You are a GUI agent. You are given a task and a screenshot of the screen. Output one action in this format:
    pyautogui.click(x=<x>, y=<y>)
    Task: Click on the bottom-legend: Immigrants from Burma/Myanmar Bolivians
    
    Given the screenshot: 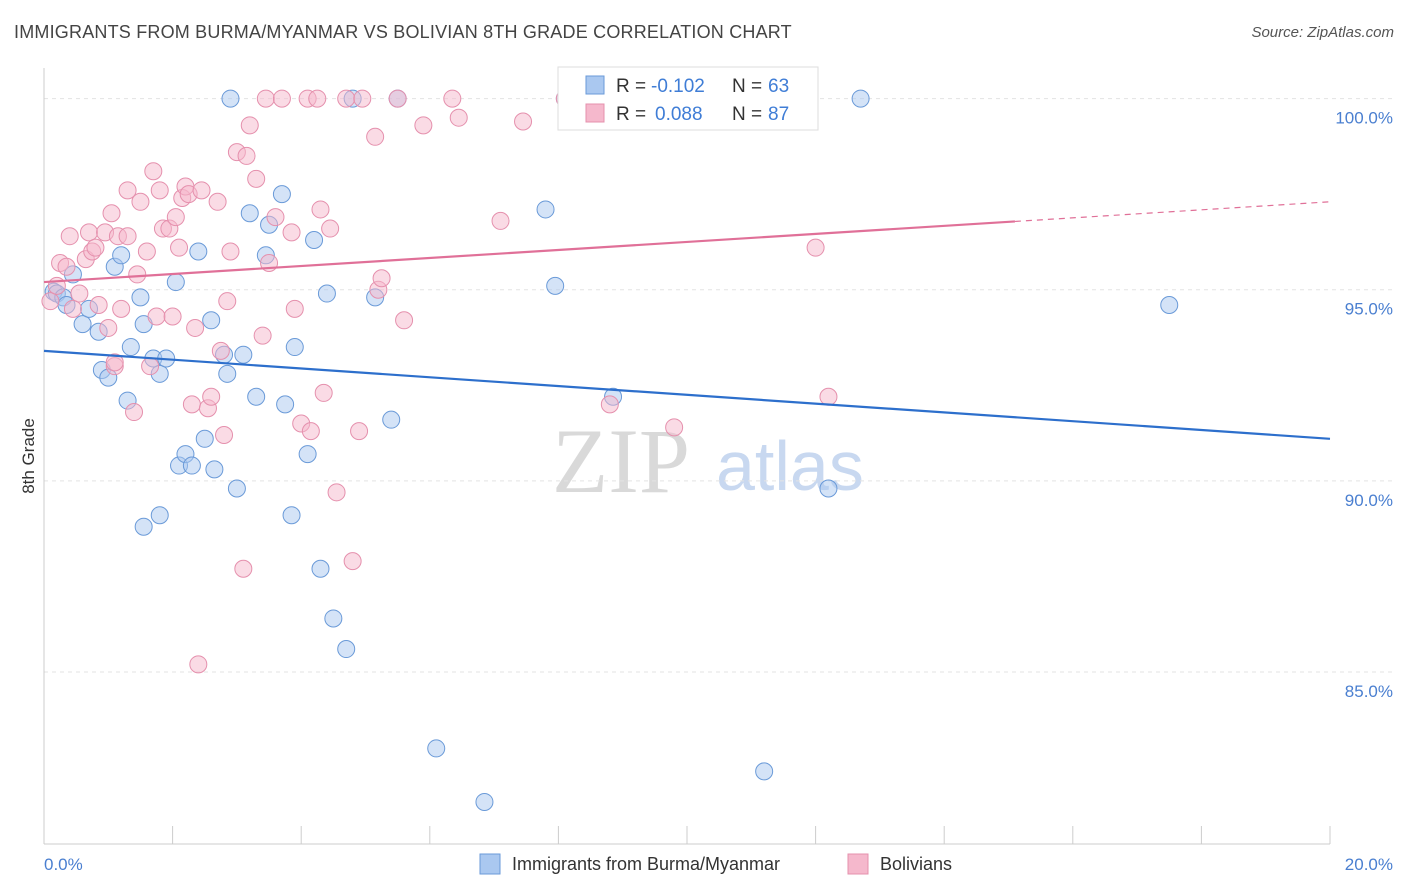 What is the action you would take?
    pyautogui.click(x=715, y=864)
    